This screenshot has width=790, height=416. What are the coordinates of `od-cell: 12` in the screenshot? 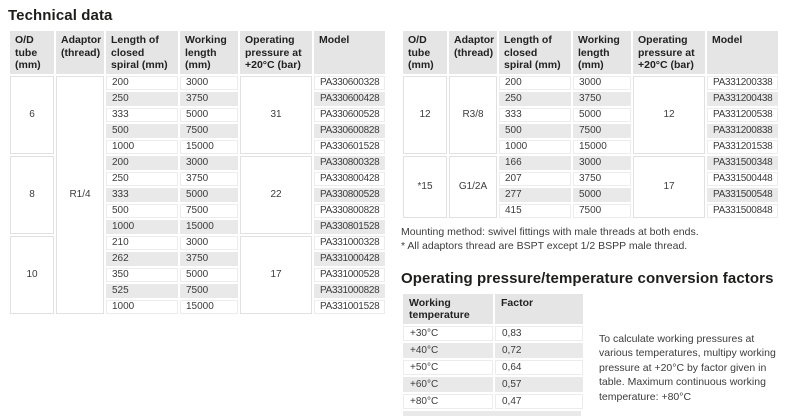 It's located at (425, 114).